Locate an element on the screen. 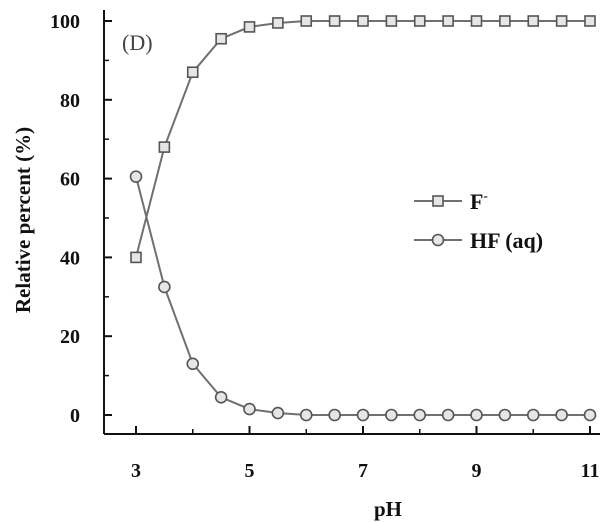 The height and width of the screenshot is (523, 609). x-tick-label: 7 is located at coordinates (363, 471).